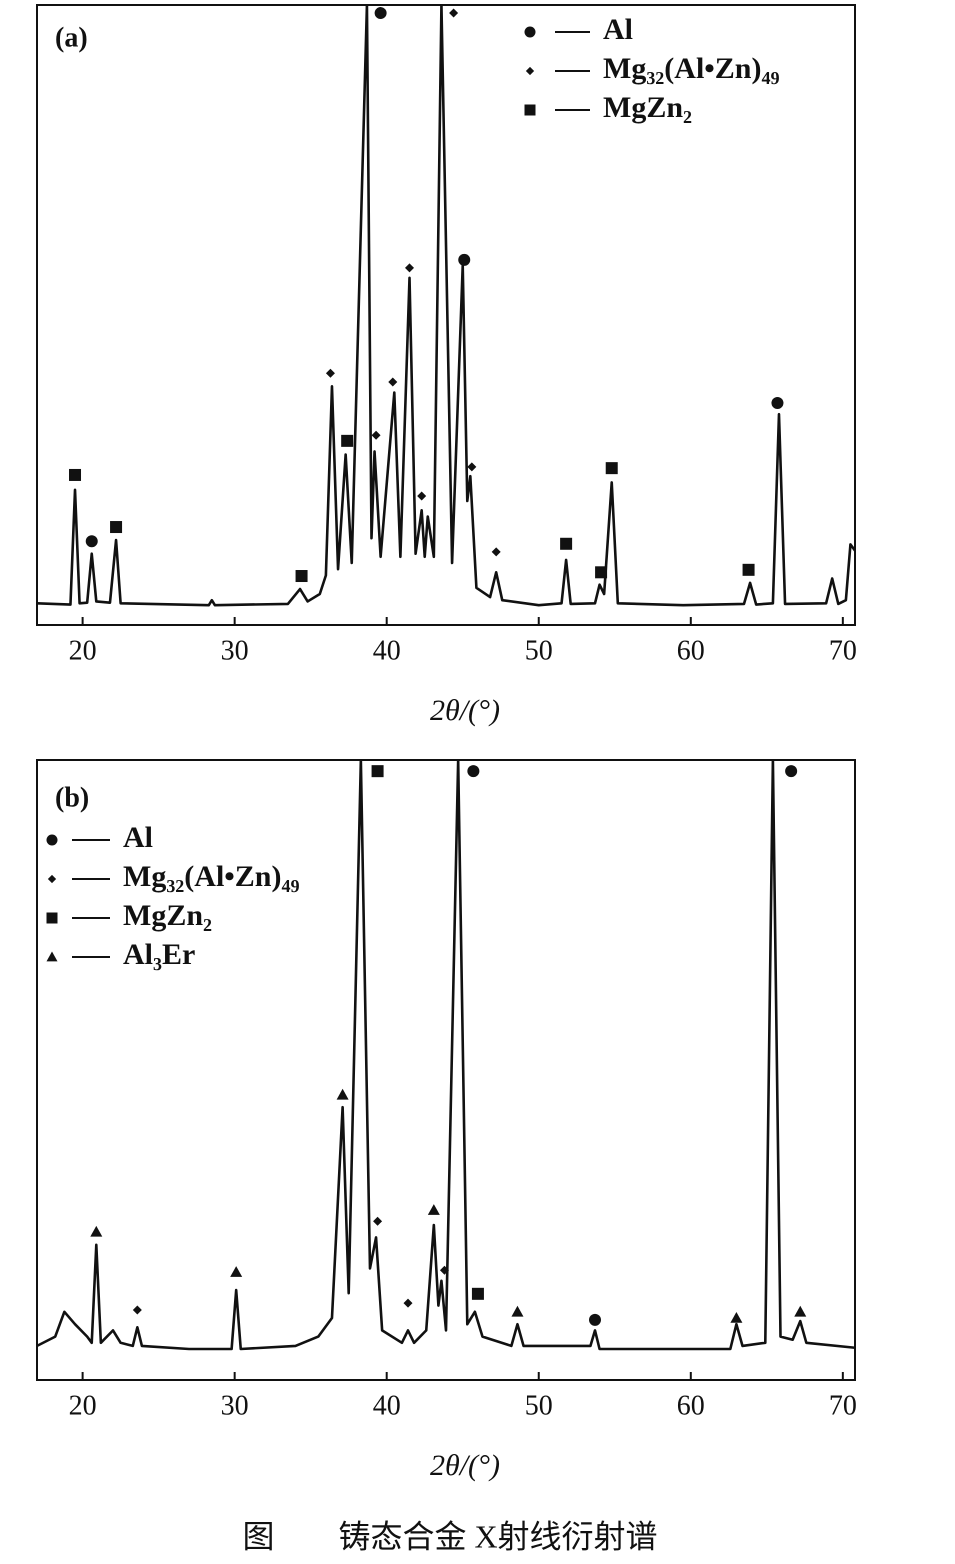  I want to click on panel-label: (b), so click(72, 797).